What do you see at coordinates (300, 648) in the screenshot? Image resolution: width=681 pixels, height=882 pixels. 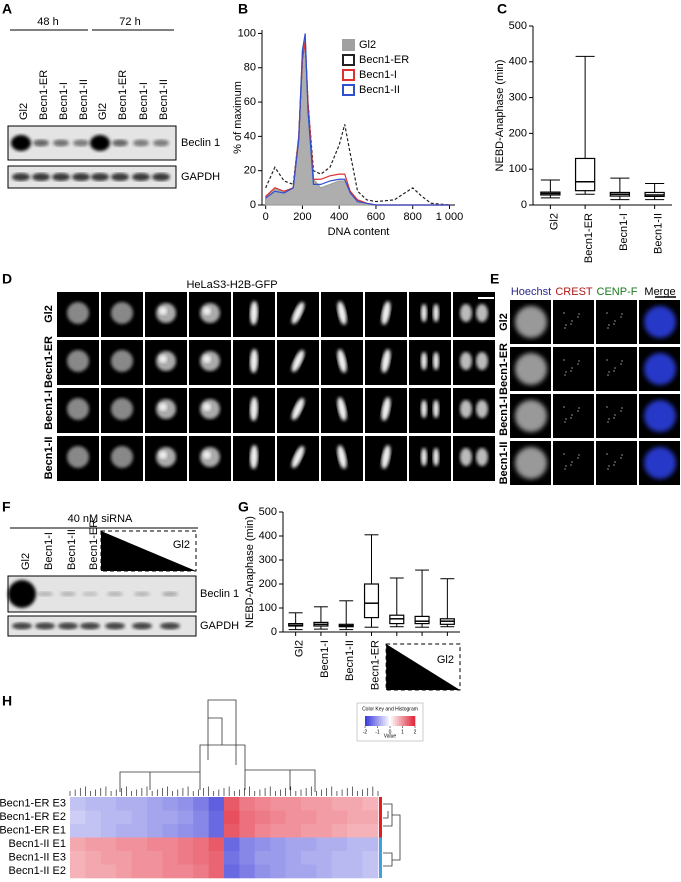 I see `x-tick-label: Gl2` at bounding box center [300, 648].